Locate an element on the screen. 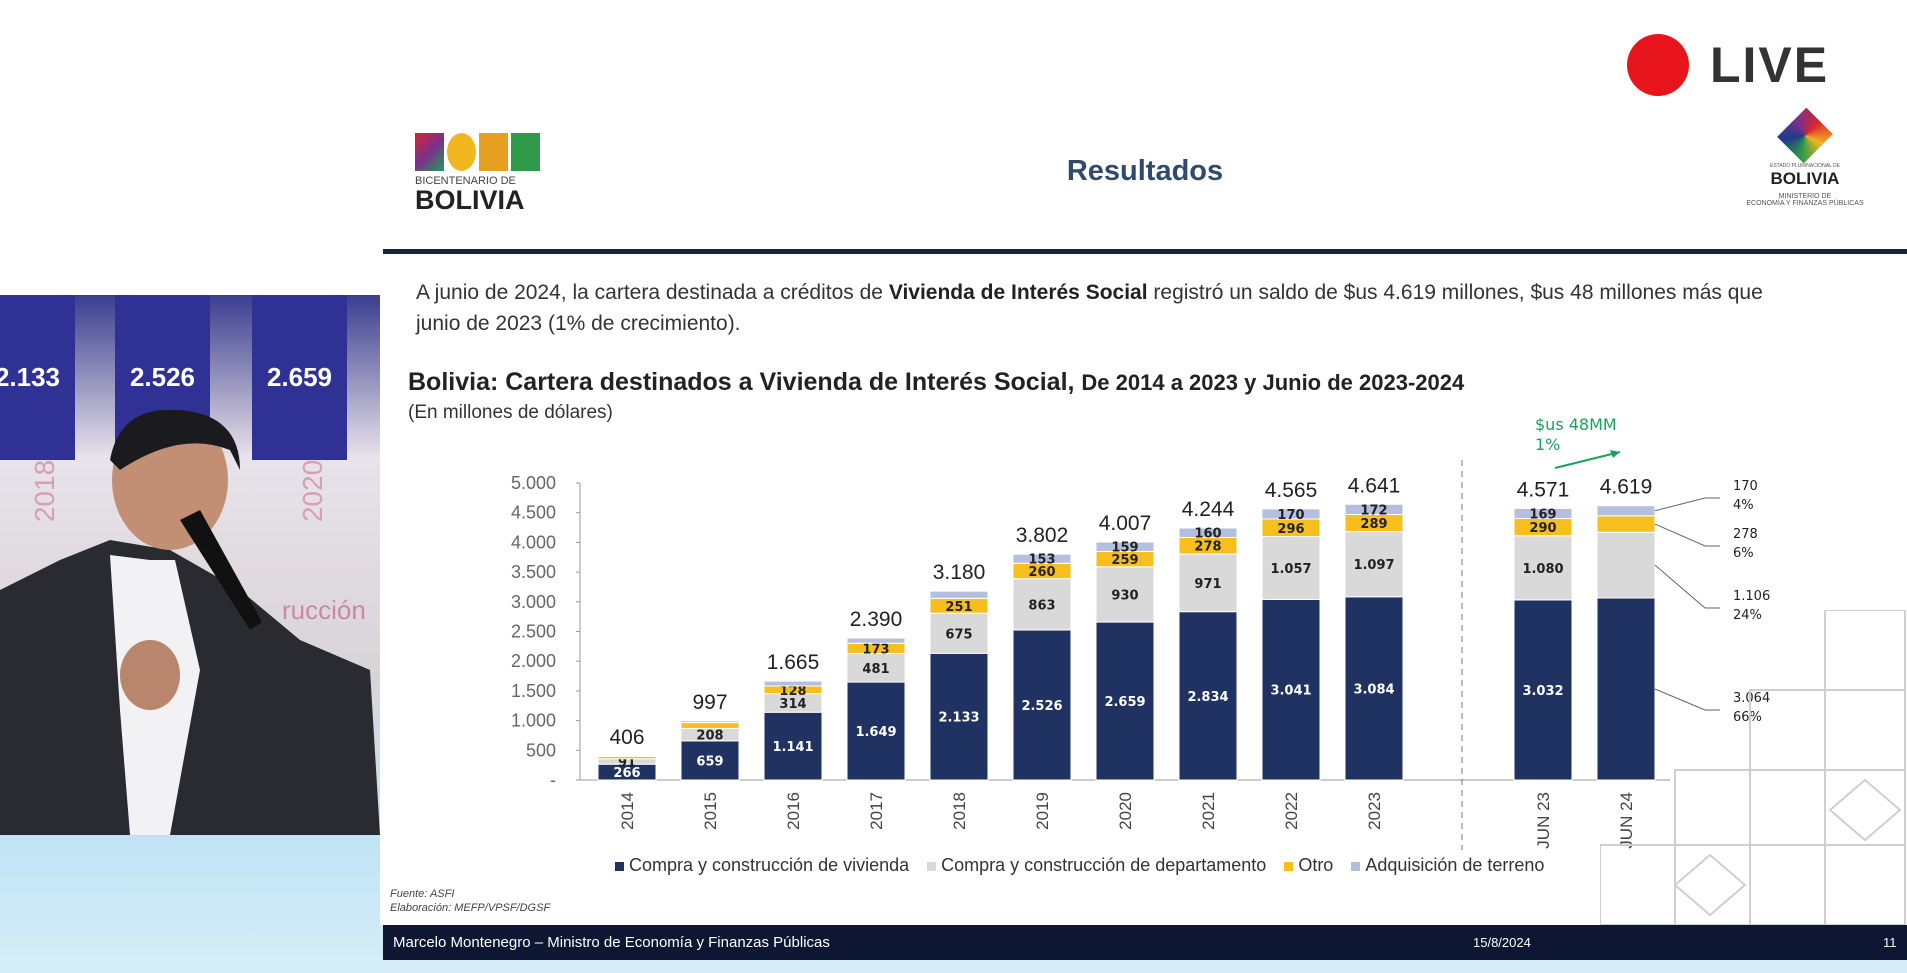 The image size is (1907, 973). segment-label: 296 is located at coordinates (1290, 529).